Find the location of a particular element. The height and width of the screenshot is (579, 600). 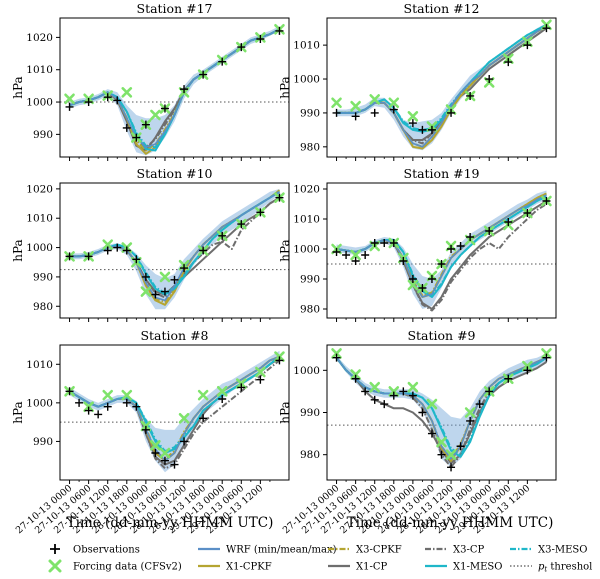

legend-label: Forcing data (CFSv2) is located at coordinates (127, 567).